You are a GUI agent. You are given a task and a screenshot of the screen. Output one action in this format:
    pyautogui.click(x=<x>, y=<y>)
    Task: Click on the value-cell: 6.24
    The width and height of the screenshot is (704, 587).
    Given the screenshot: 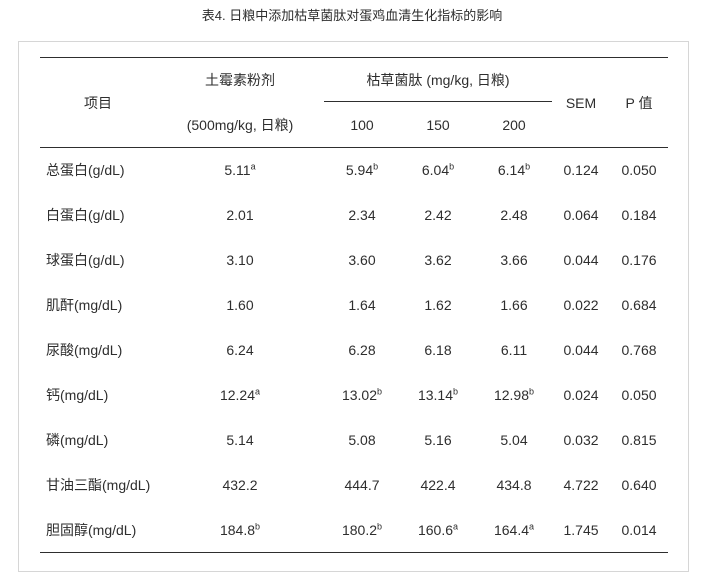 What is the action you would take?
    pyautogui.click(x=240, y=350)
    